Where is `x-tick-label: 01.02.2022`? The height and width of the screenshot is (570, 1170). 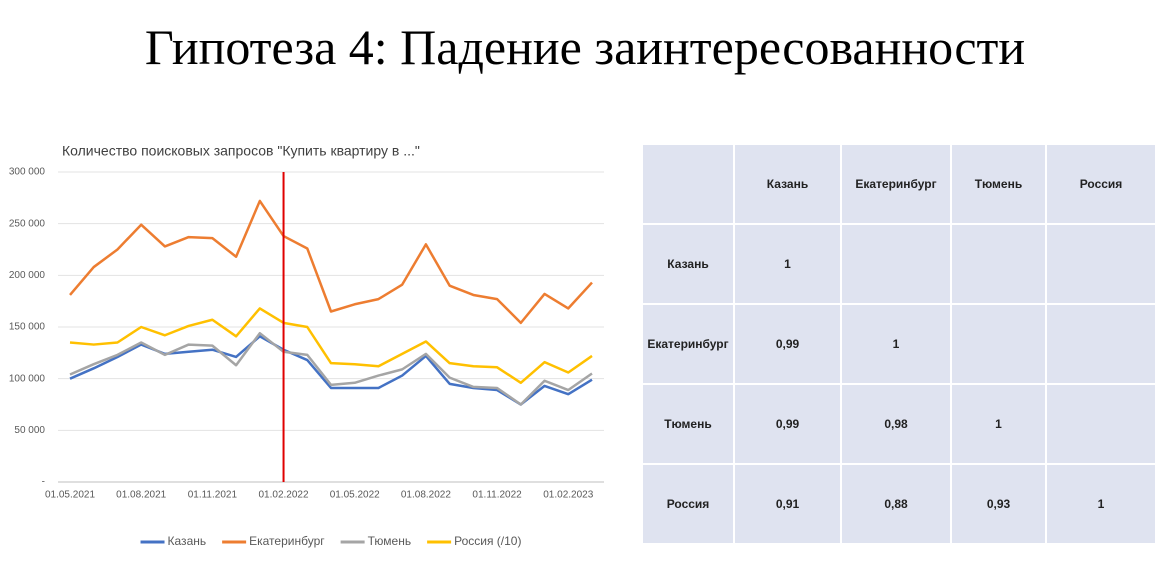 x-tick-label: 01.02.2022 is located at coordinates (284, 495).